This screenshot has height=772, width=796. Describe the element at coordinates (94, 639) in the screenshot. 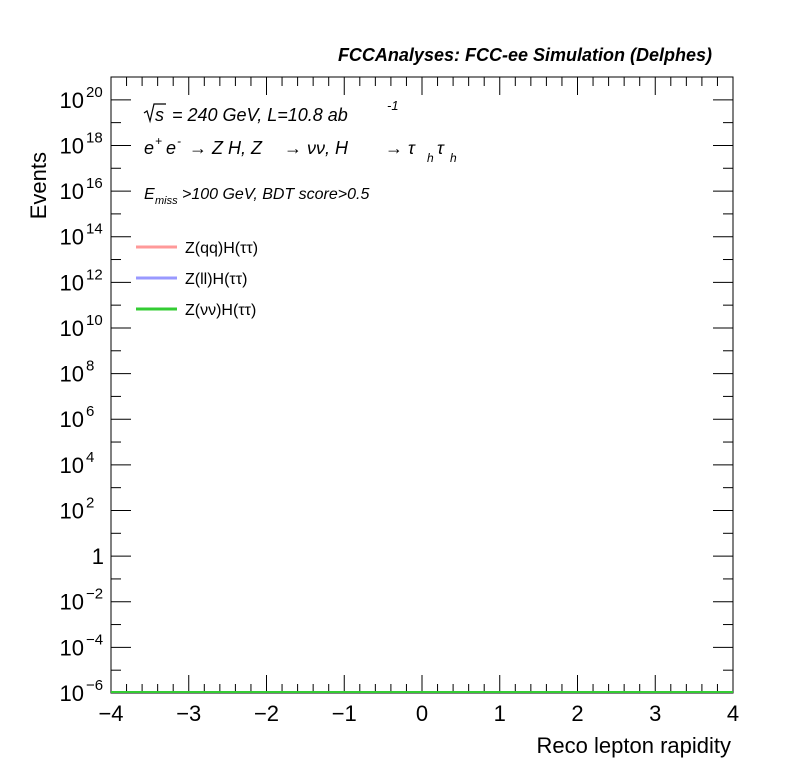

I see `y-tick-exponent: −4` at that location.